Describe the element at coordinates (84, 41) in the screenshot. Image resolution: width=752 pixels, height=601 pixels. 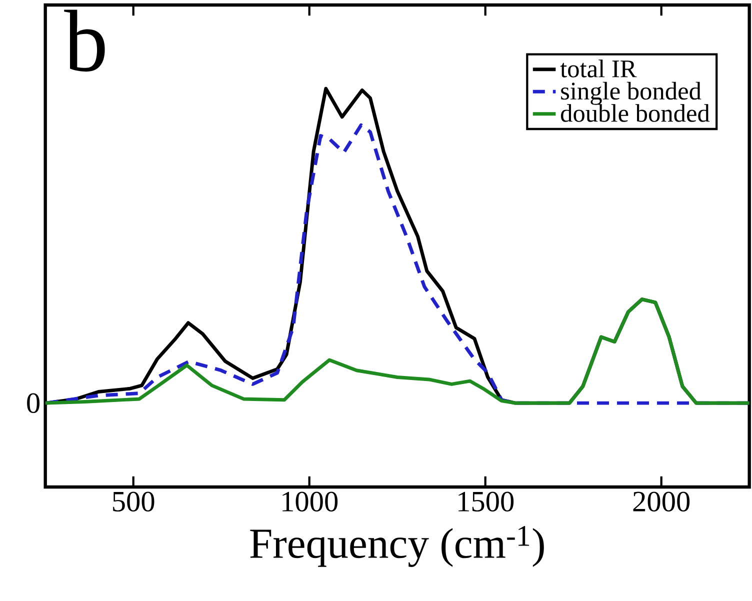
I see `text: b` at that location.